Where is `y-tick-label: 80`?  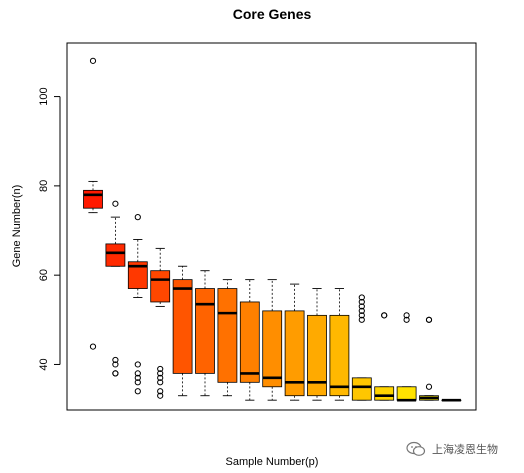 y-tick-label: 80 is located at coordinates (44, 186).